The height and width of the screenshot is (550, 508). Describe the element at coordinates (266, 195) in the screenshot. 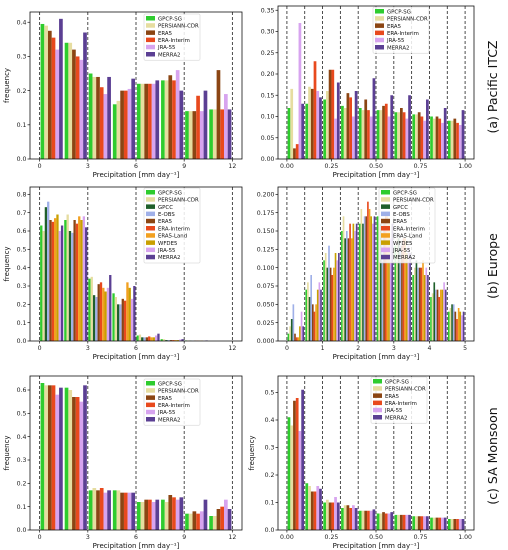

I see `y-tick-label: 0.200` at that location.